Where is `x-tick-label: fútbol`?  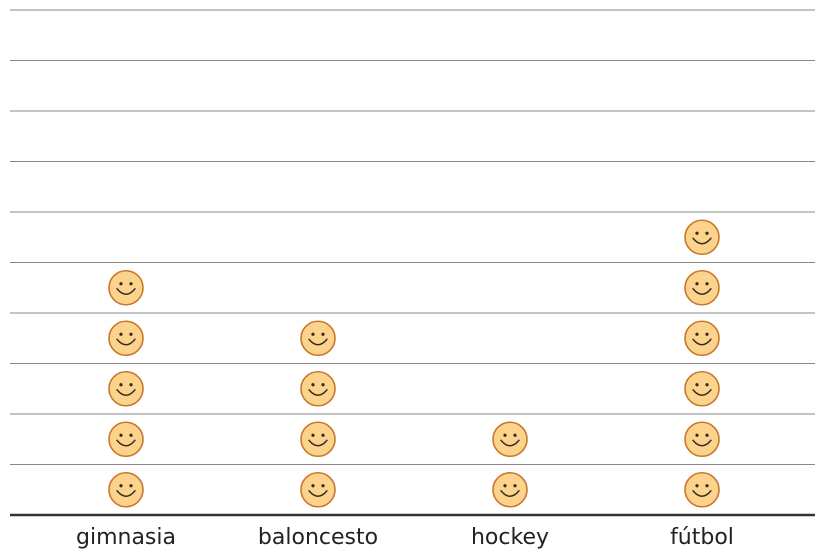
x-tick-label: fútbol is located at coordinates (702, 537).